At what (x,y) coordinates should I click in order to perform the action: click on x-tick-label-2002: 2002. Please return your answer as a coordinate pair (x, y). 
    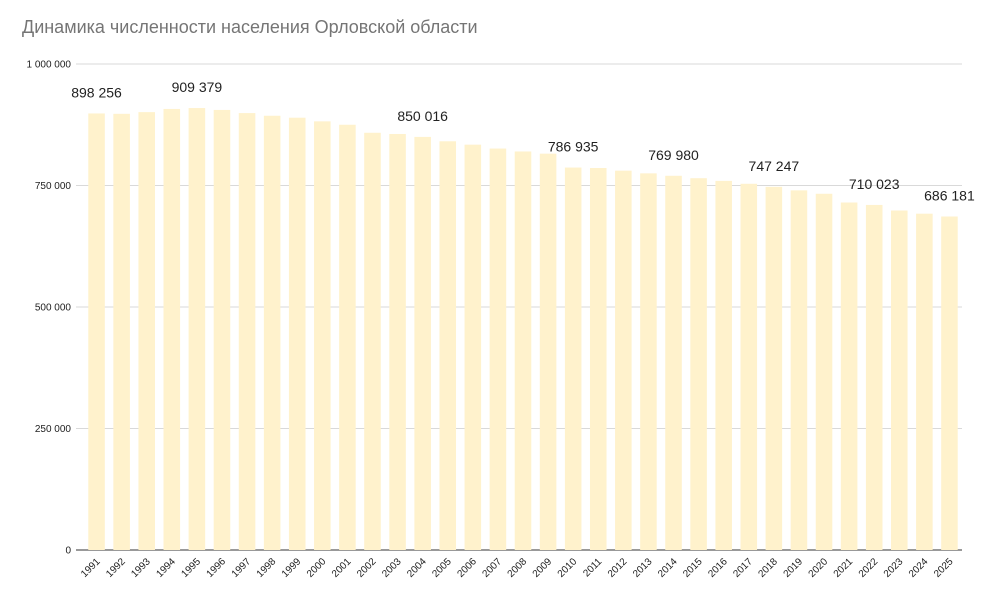
    Looking at the image, I should click on (367, 568).